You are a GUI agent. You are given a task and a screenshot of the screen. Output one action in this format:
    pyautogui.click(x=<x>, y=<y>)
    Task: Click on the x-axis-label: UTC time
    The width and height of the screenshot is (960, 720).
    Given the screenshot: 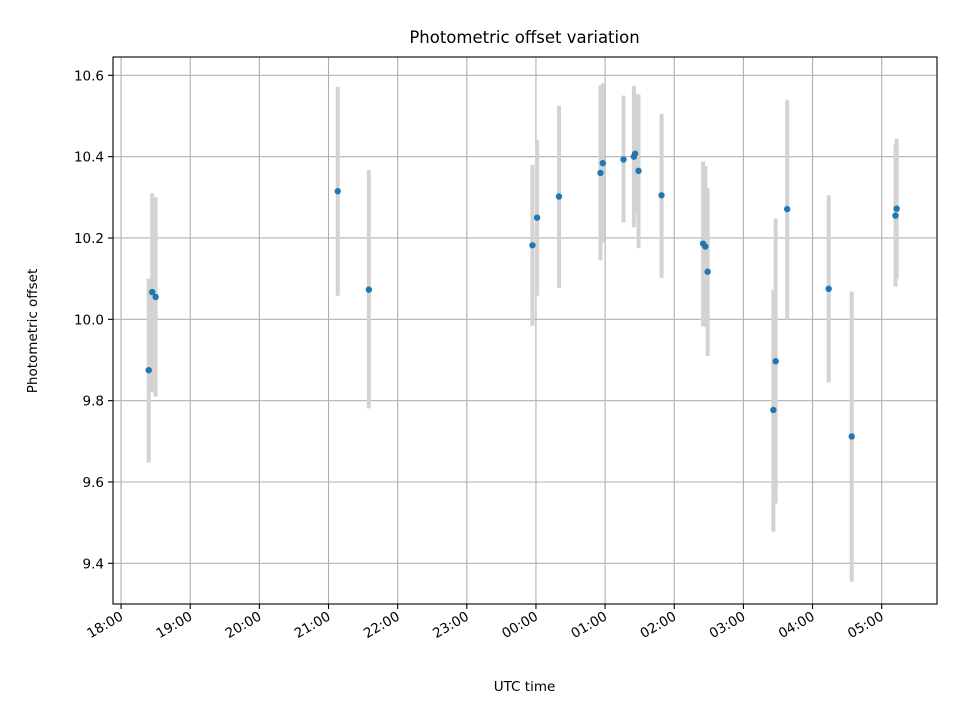 What is the action you would take?
    pyautogui.click(x=525, y=687)
    